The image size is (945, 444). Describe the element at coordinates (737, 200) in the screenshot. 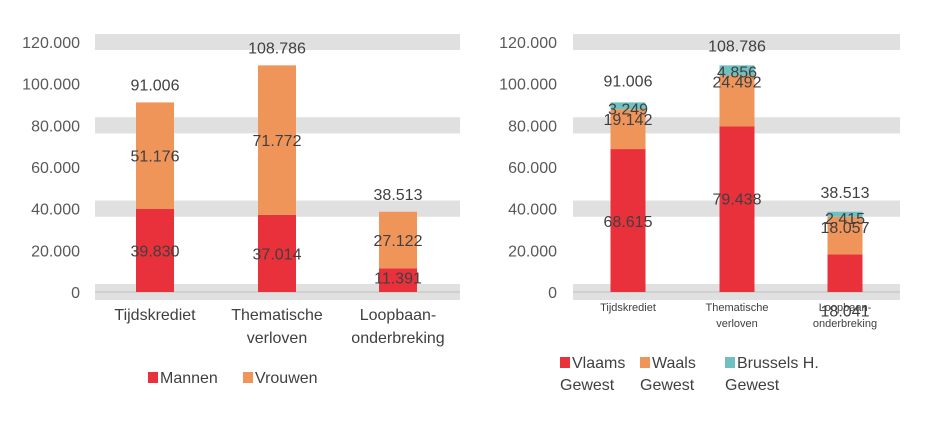

I see `data-label: 79.438` at that location.